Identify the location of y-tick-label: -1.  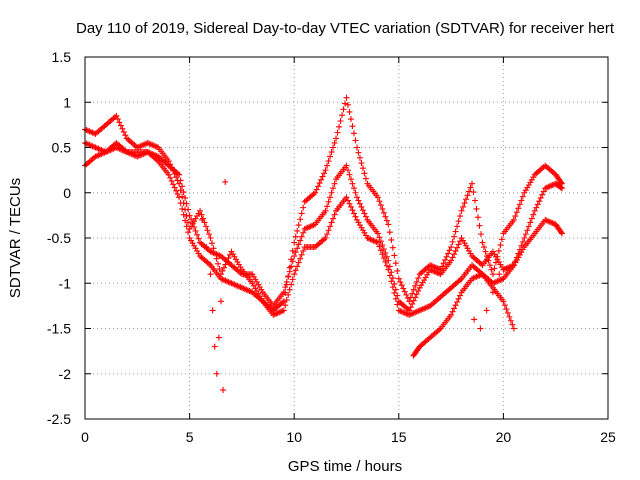
(65, 283).